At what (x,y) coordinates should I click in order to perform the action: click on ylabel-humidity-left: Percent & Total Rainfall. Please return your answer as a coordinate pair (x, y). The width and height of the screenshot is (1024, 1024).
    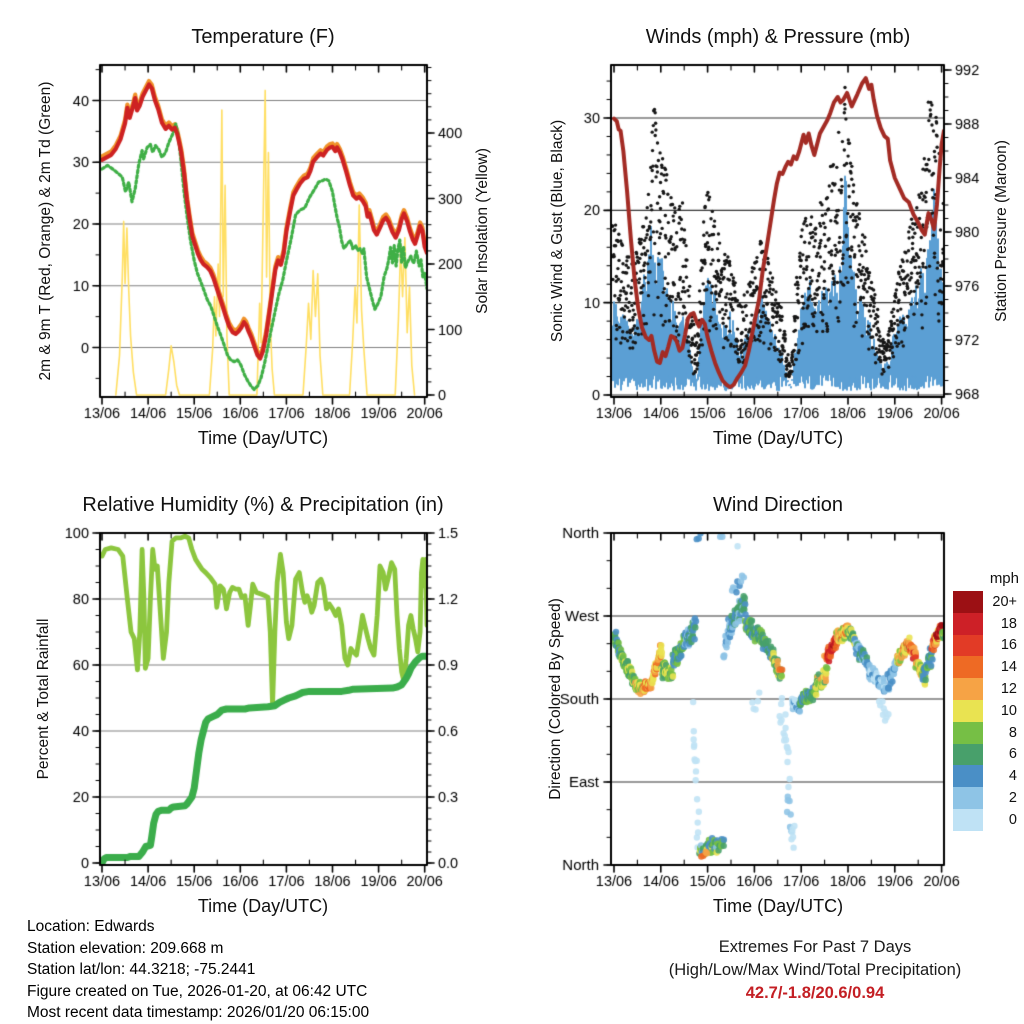
    Looking at the image, I should click on (43, 699).